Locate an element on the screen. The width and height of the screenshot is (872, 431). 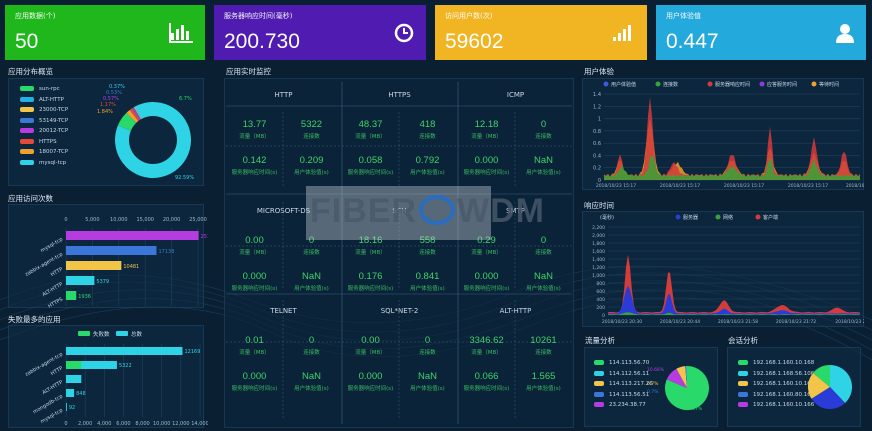
donut-label: 1.84% is located at coordinates (105, 112).